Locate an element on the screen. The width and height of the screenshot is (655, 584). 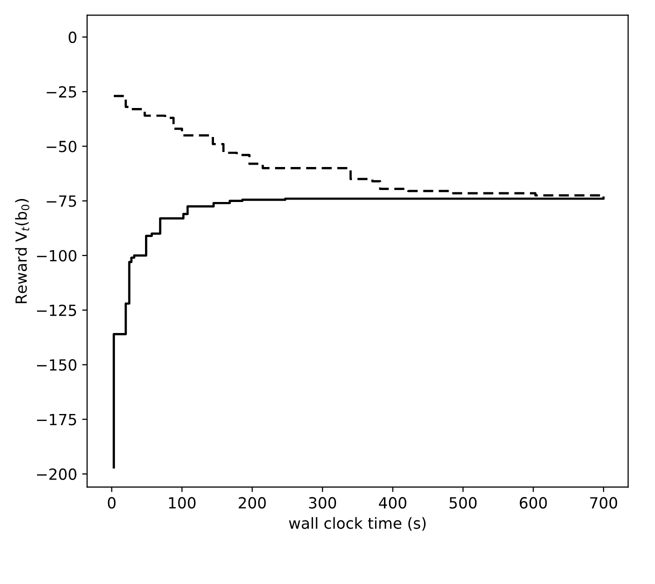
x-tick-label: 600 is located at coordinates (533, 503).